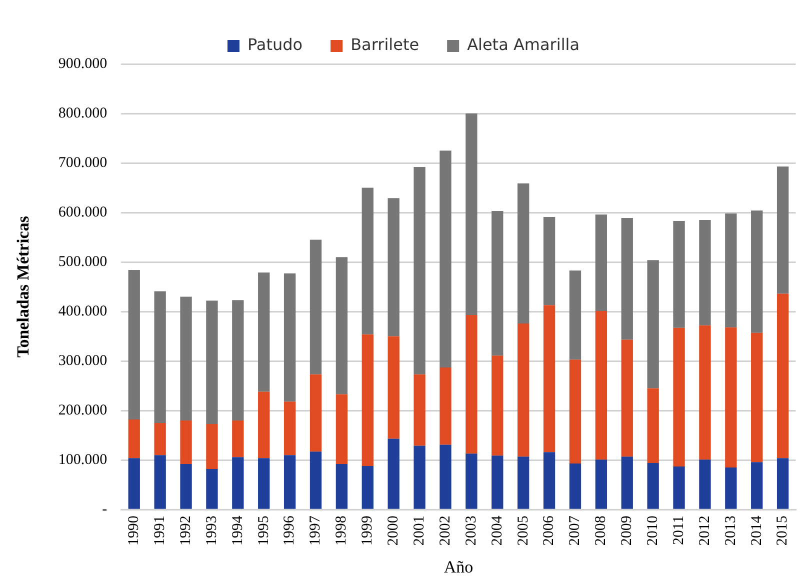  I want to click on x-tick-label: 2001, so click(419, 531).